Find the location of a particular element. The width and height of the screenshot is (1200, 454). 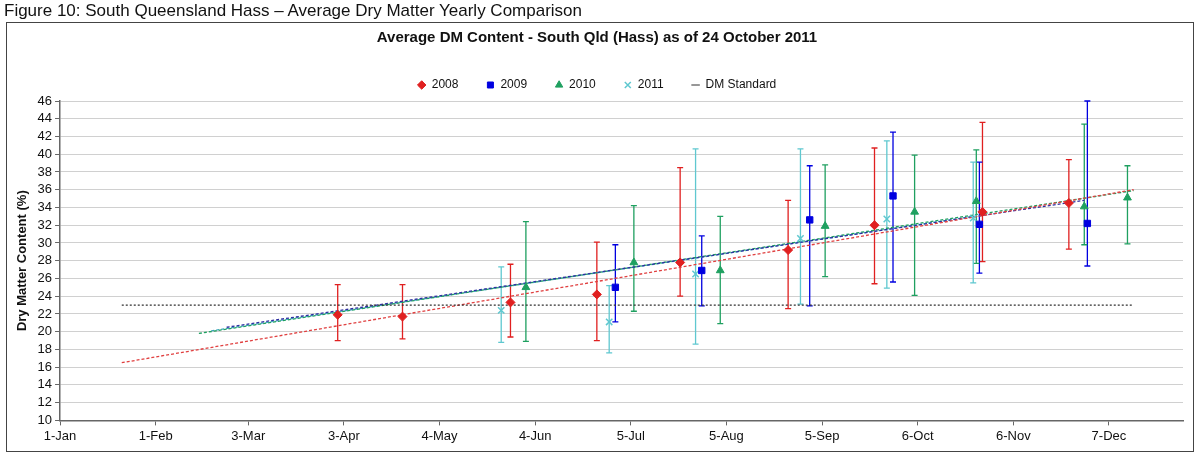

x-tick-label: 7-Dec is located at coordinates (1109, 435).